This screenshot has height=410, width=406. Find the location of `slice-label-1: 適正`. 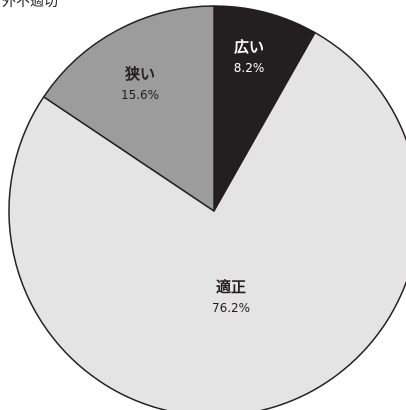

slice-label-1: 適正 is located at coordinates (231, 287).